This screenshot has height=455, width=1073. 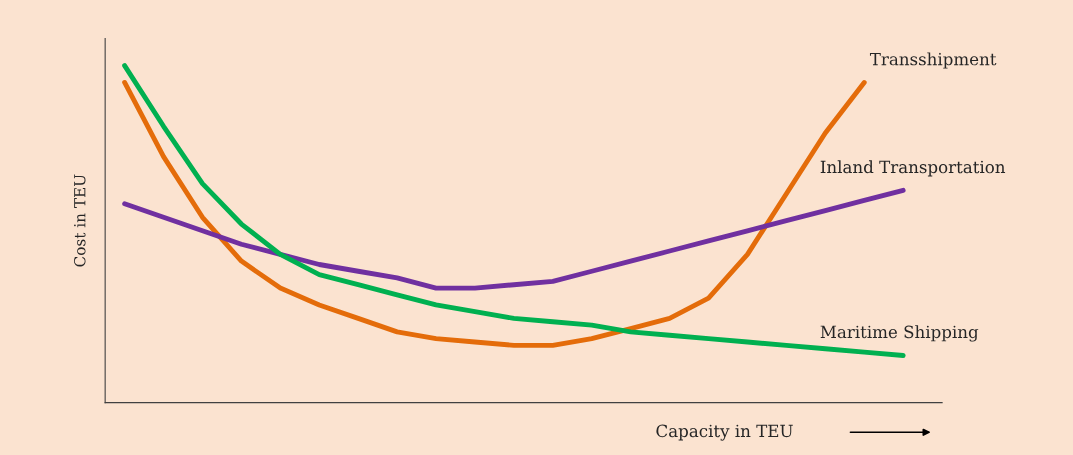 What do you see at coordinates (724, 432) in the screenshot?
I see `x-axis-title: Capacity in TEU` at bounding box center [724, 432].